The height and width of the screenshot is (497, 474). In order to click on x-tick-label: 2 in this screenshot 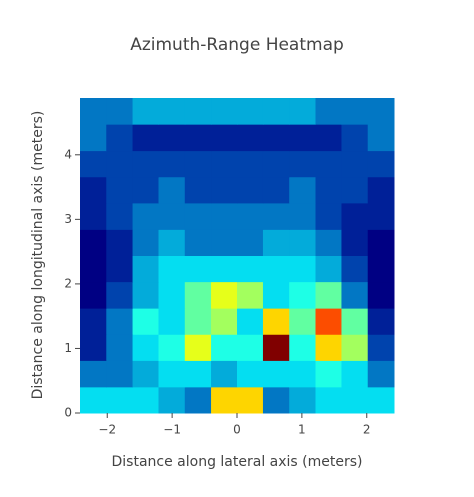, I will do `click(367, 430)`.